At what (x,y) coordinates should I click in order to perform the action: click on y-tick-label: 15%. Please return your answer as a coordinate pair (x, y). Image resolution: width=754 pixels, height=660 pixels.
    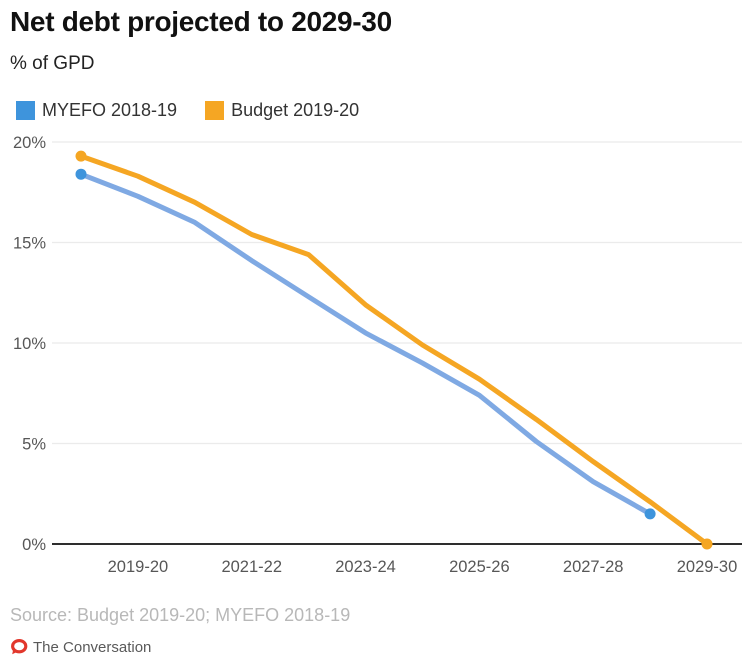
    Looking at the image, I should click on (29, 244).